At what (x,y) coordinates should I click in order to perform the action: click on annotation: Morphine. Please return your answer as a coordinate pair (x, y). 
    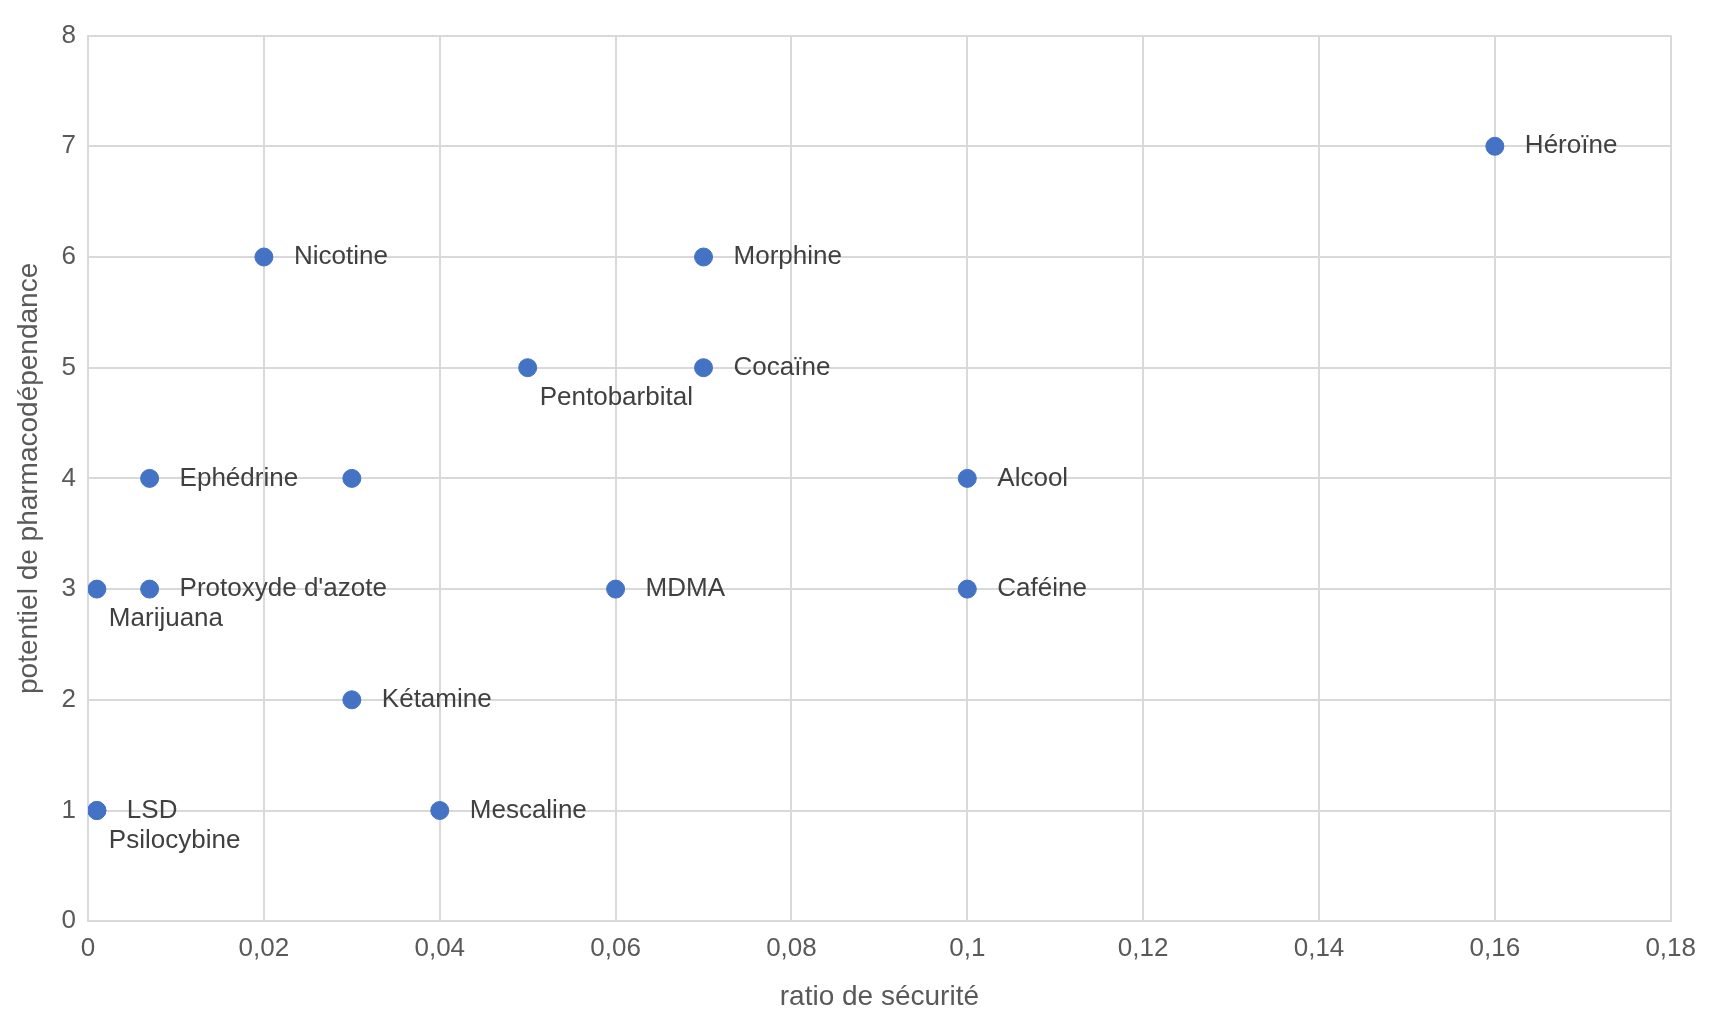
    Looking at the image, I should click on (787, 255).